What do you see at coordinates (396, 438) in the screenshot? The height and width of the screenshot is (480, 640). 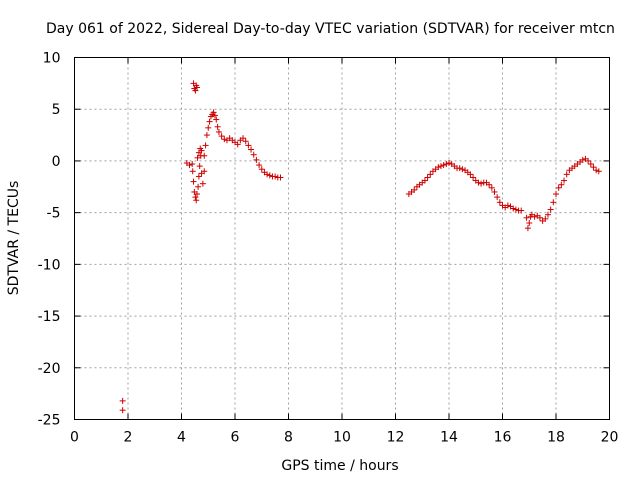 I see `x-tick-label: 12` at bounding box center [396, 438].